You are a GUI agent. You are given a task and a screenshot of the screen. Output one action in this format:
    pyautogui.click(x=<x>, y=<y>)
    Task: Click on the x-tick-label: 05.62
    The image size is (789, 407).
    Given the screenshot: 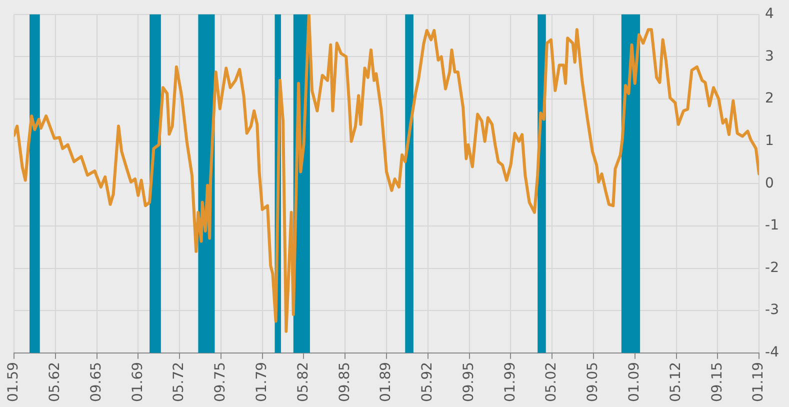 What is the action you would take?
    pyautogui.click(x=55, y=382)
    